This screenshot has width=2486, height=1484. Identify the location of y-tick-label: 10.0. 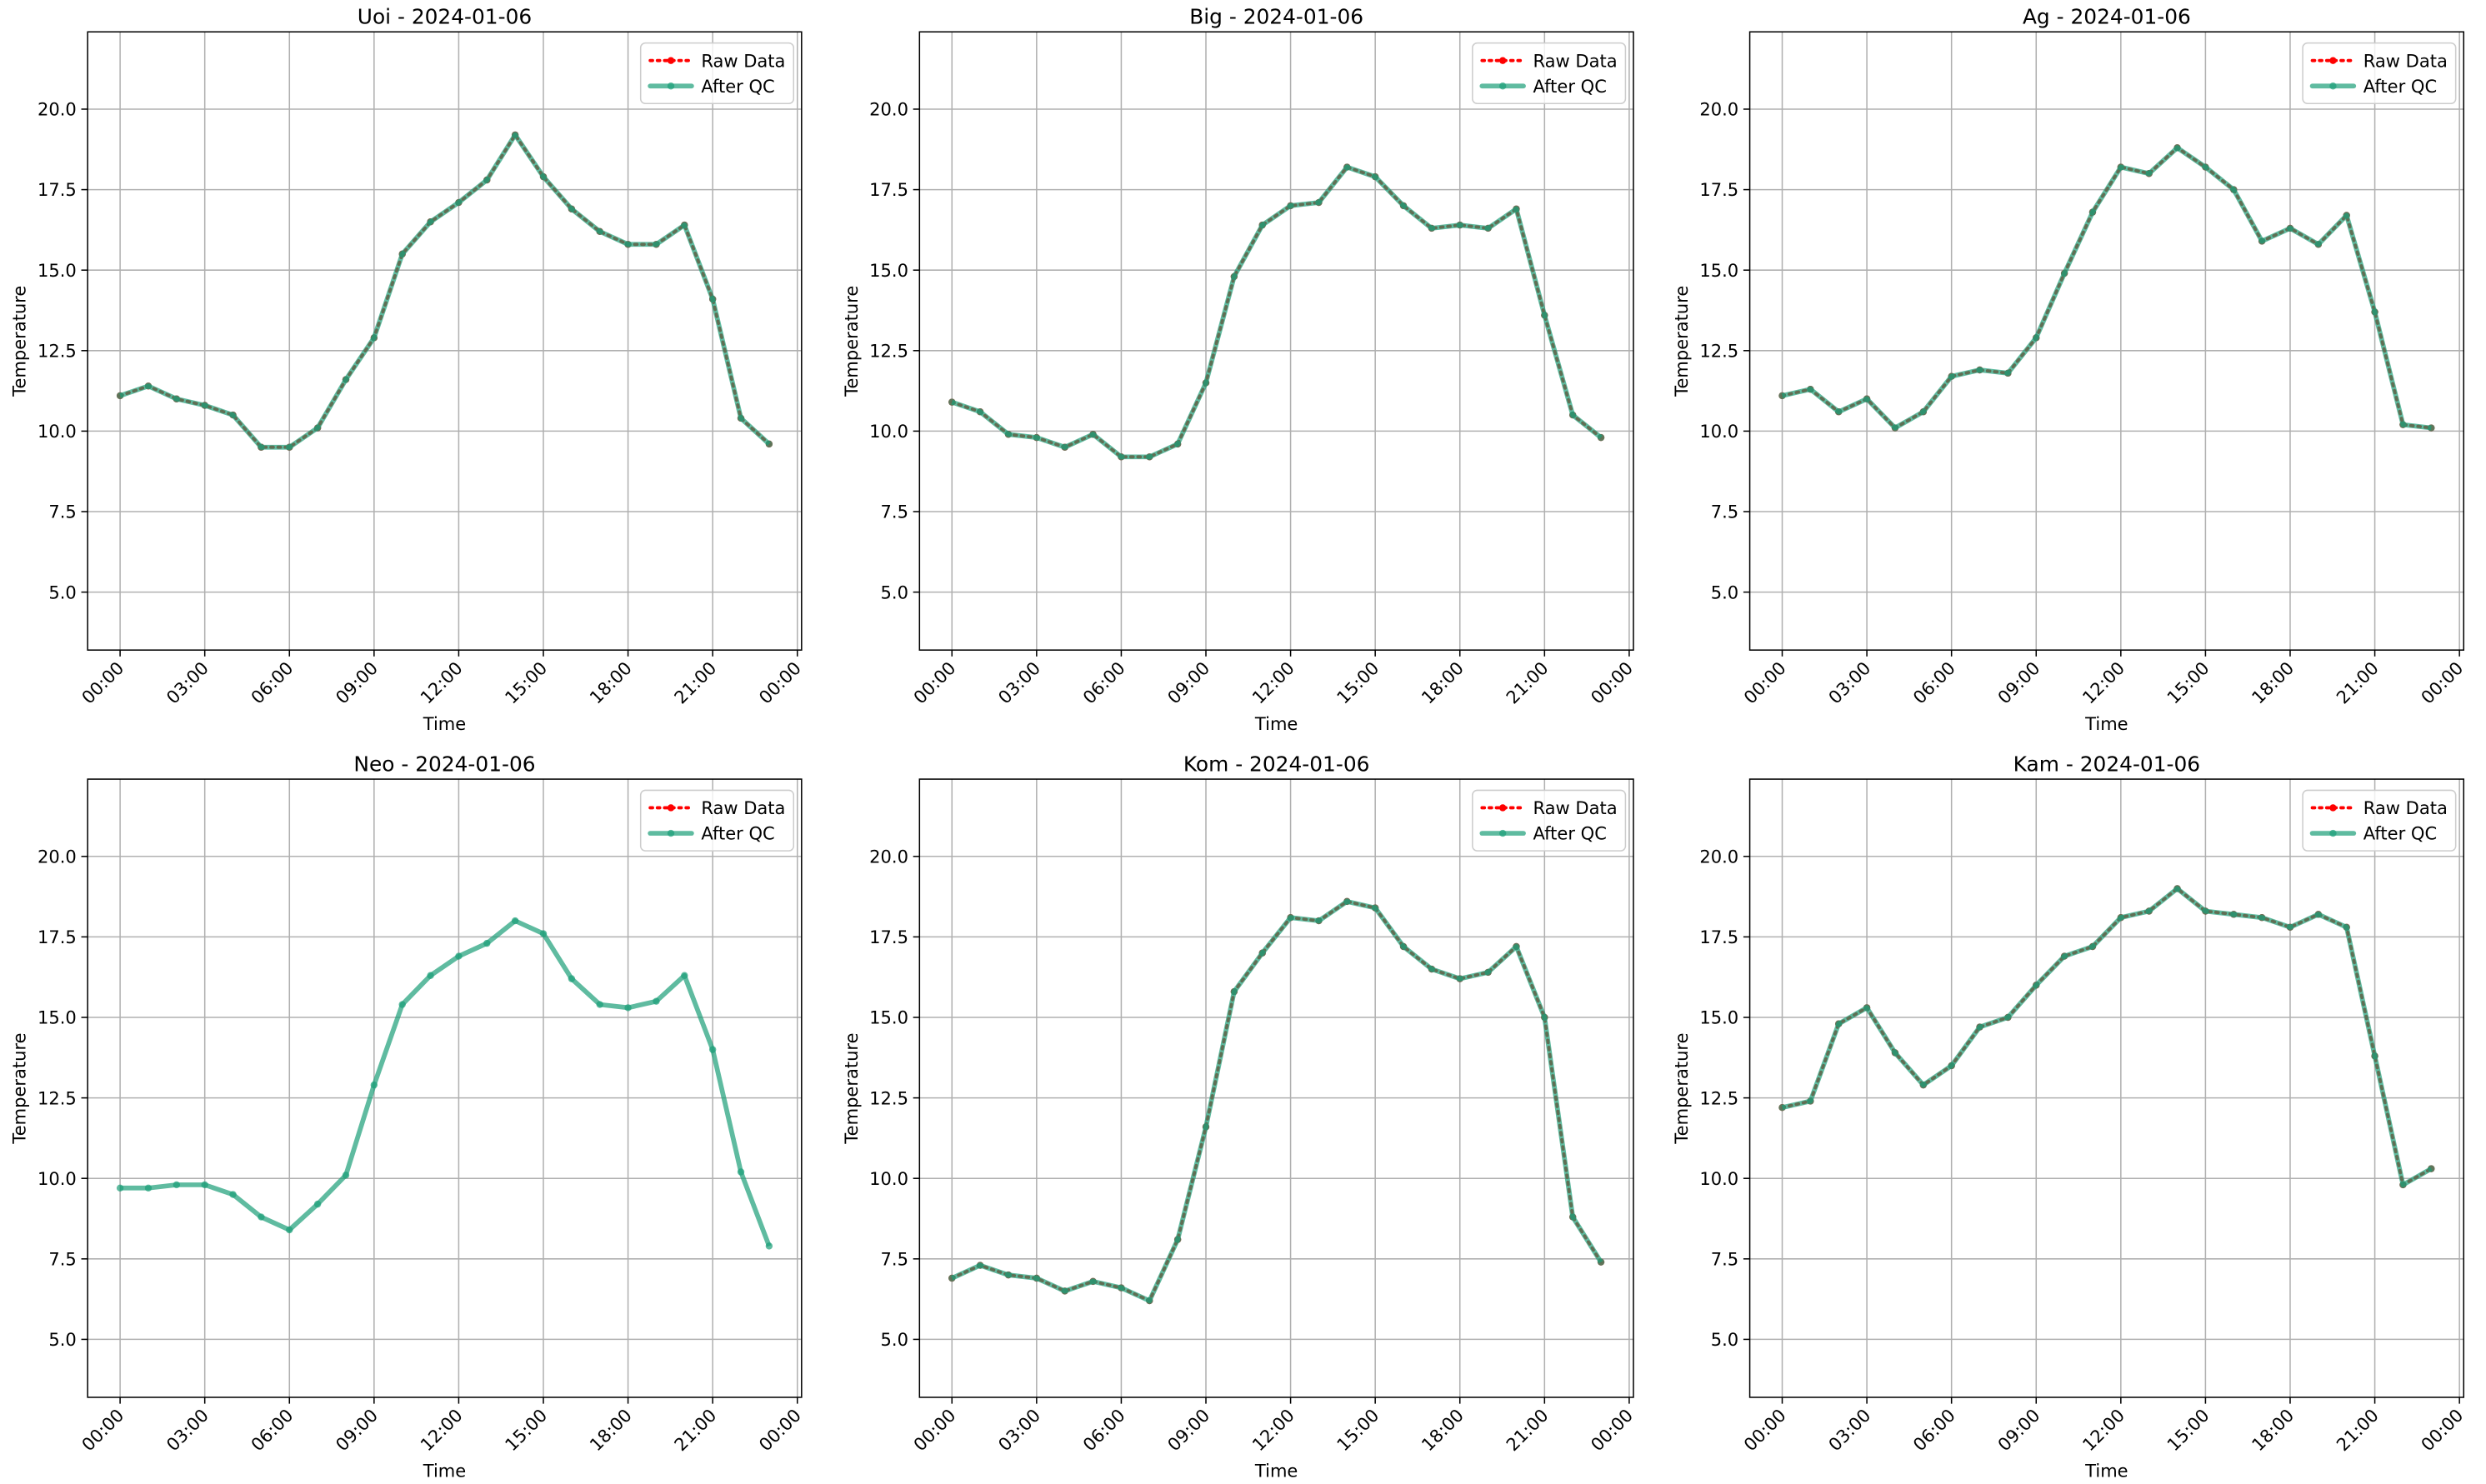
(1718, 1178).